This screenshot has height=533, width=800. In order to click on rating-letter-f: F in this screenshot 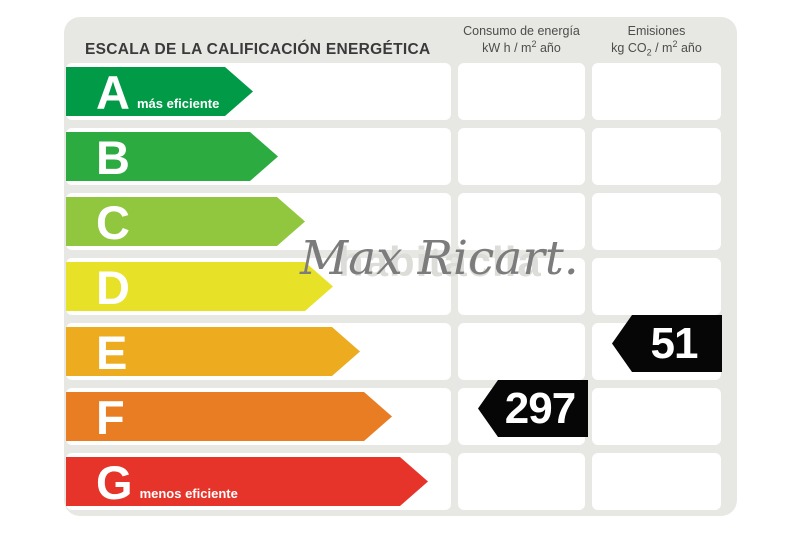, I will do `click(110, 417)`.